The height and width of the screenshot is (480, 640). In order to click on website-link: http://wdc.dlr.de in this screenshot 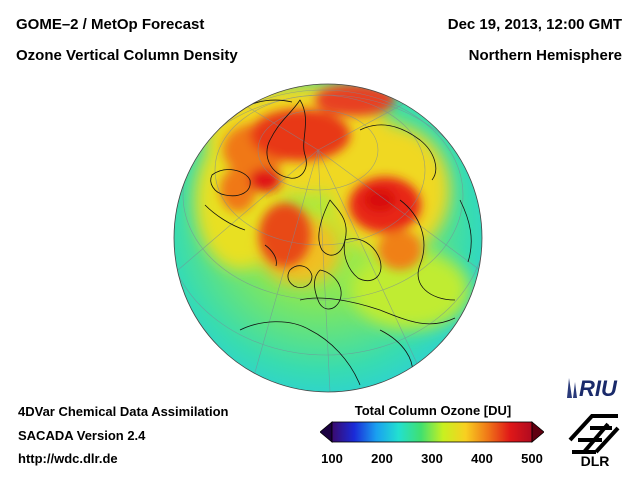, I will do `click(68, 458)`.